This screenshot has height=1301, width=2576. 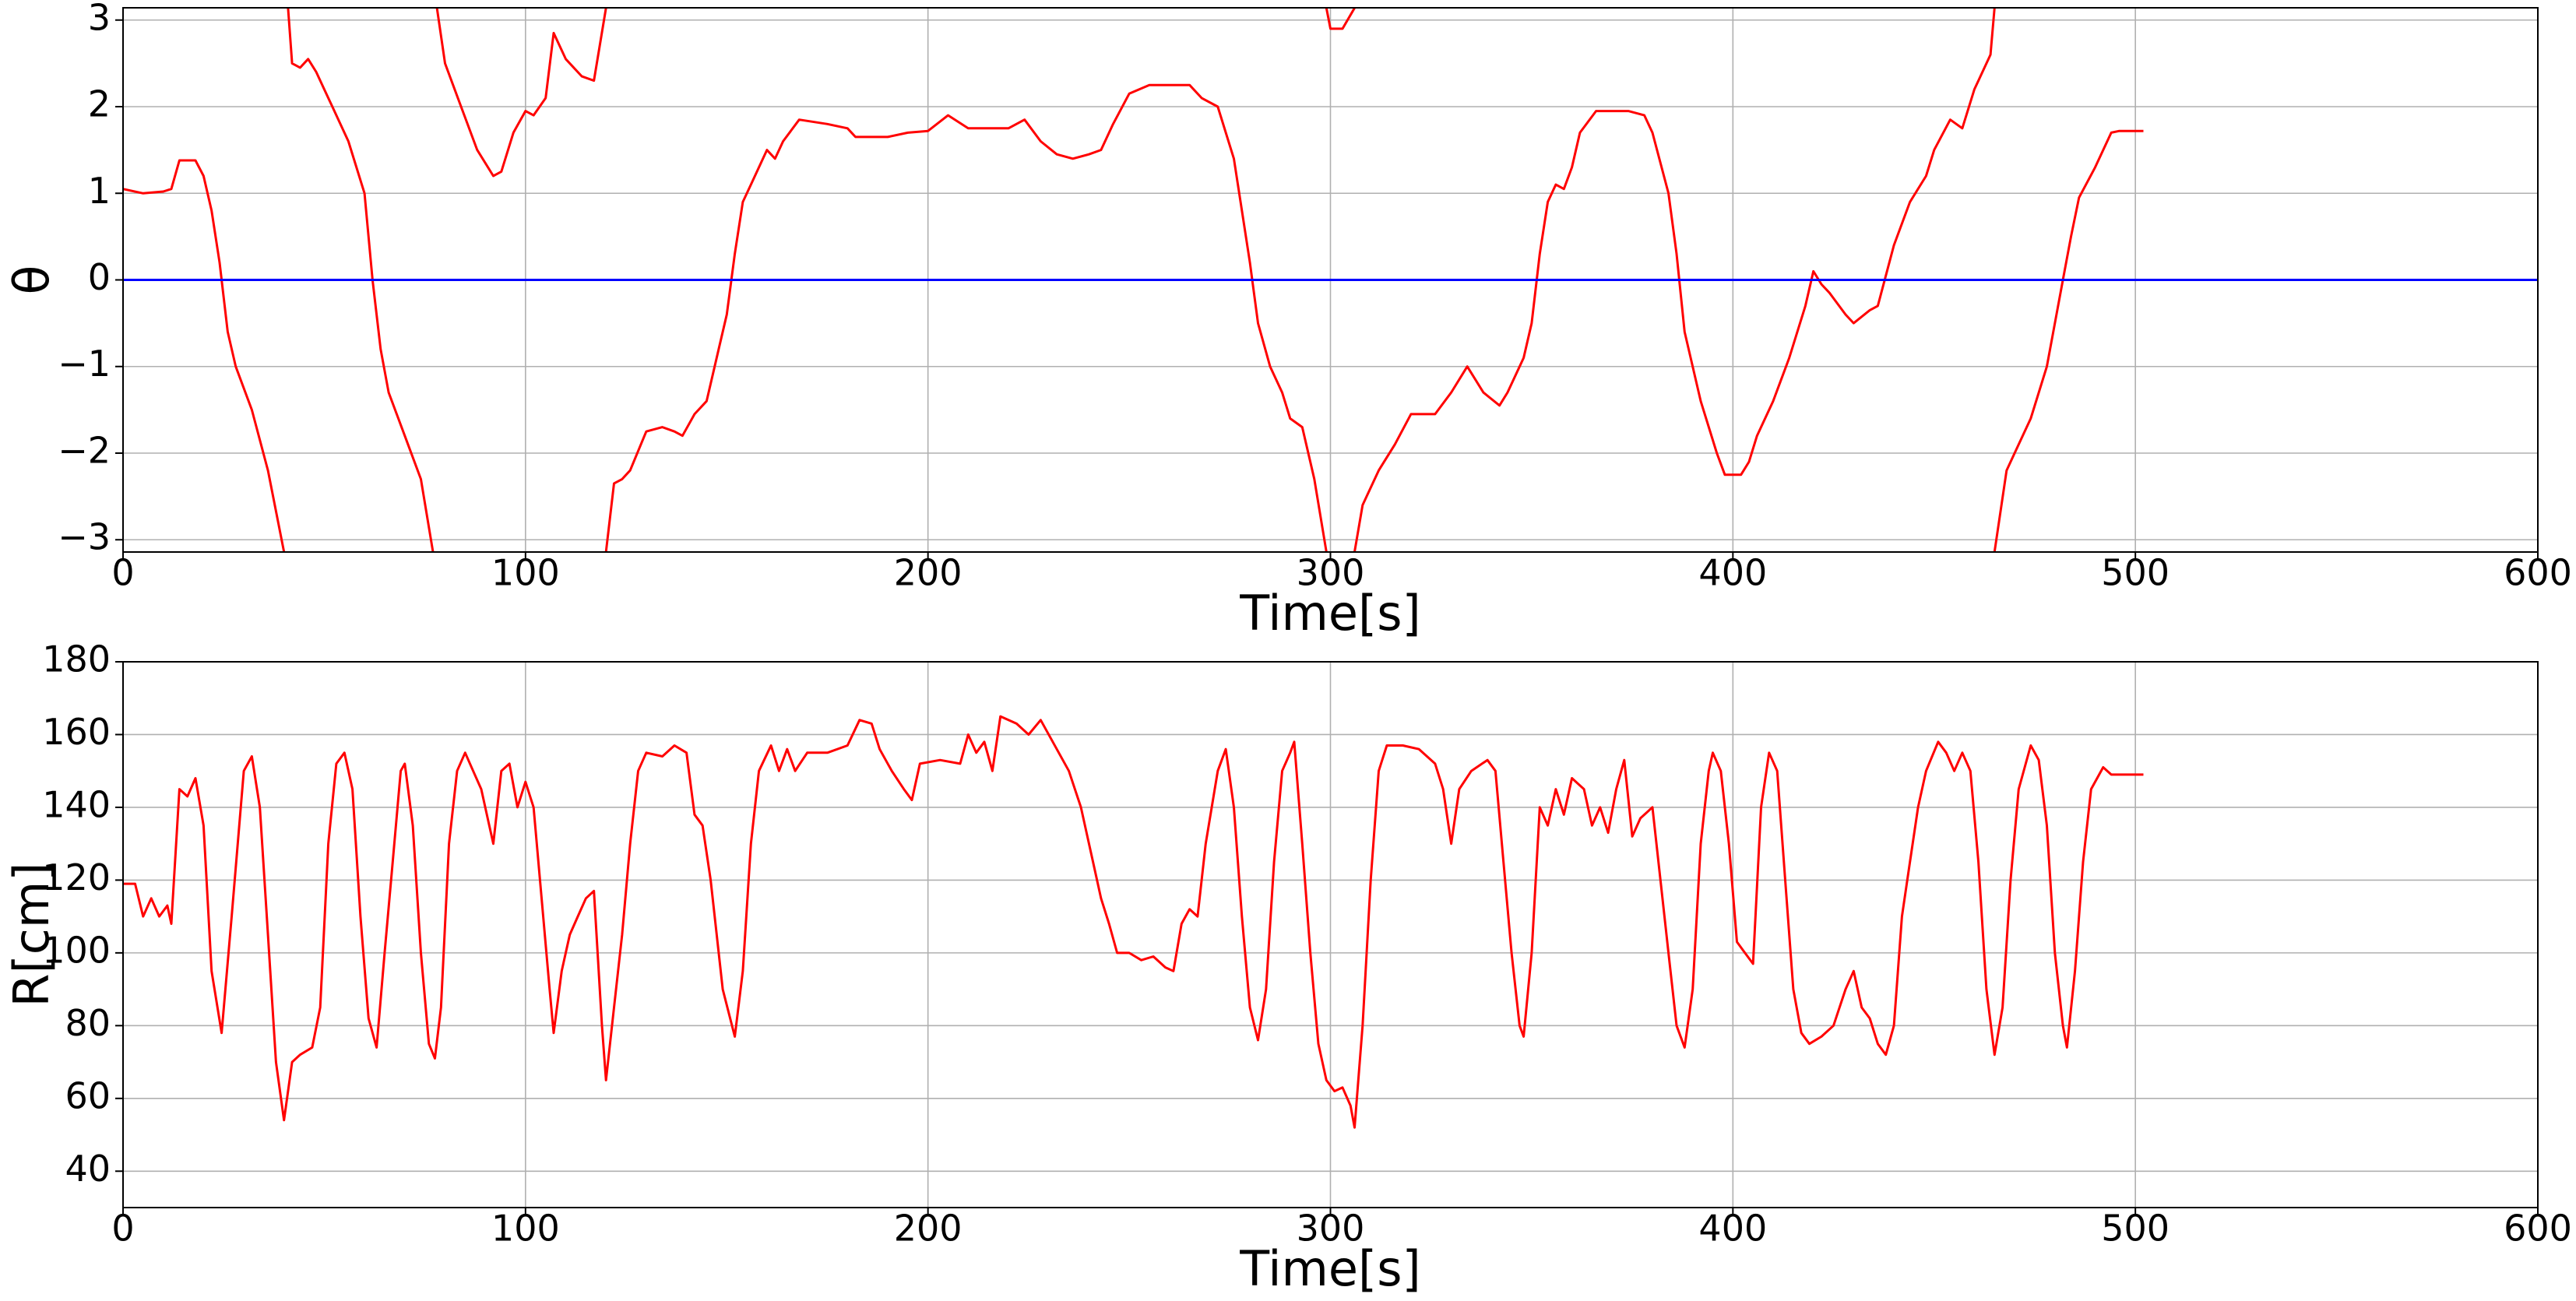 What do you see at coordinates (31, 280) in the screenshot?
I see `y-axis-label: θ` at bounding box center [31, 280].